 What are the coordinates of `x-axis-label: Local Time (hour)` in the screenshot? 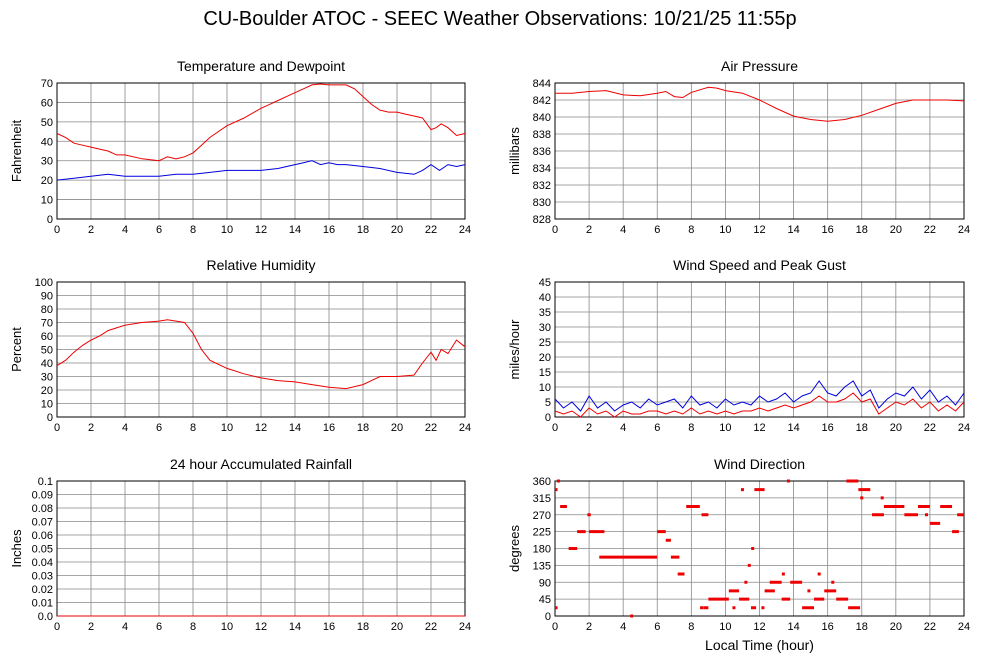 It's located at (759, 645).